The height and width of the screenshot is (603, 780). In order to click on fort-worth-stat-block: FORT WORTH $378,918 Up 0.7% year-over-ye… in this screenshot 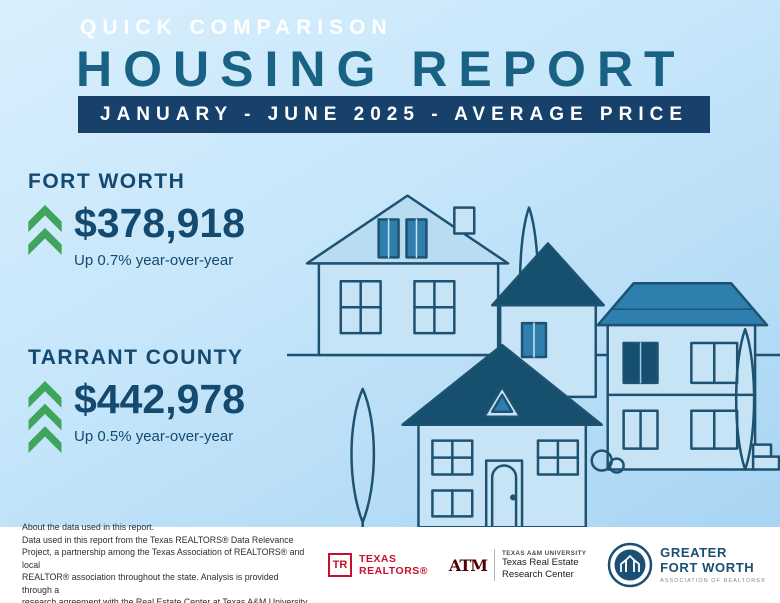, I will do `click(136, 219)`.